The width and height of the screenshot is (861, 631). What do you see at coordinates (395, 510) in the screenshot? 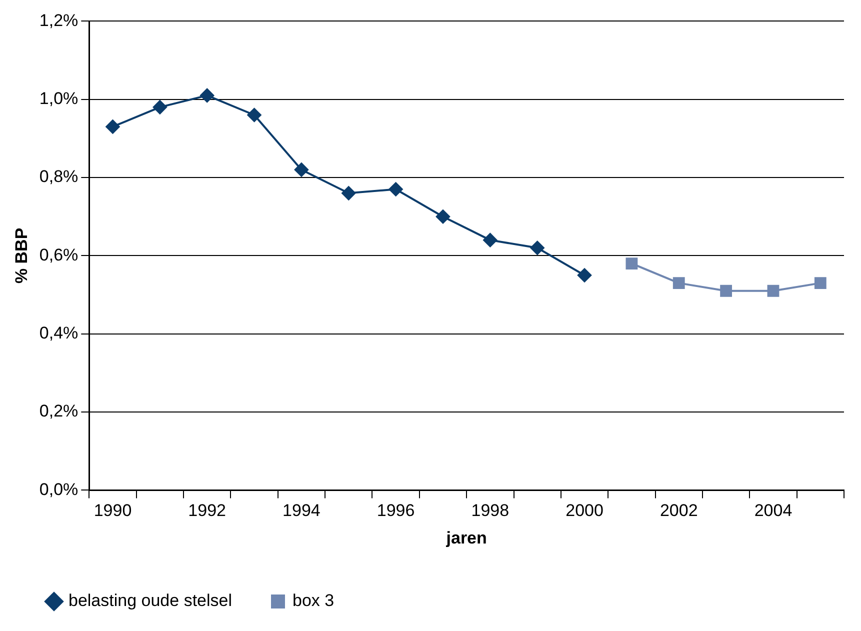
I see `x-tick-label: 1996` at bounding box center [395, 510].